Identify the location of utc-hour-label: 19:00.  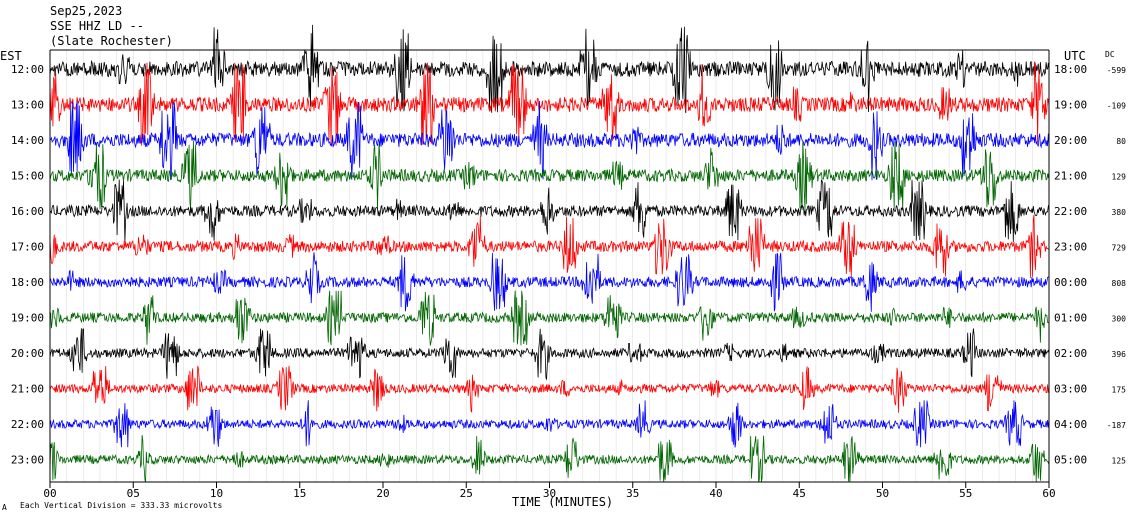
(1070, 105).